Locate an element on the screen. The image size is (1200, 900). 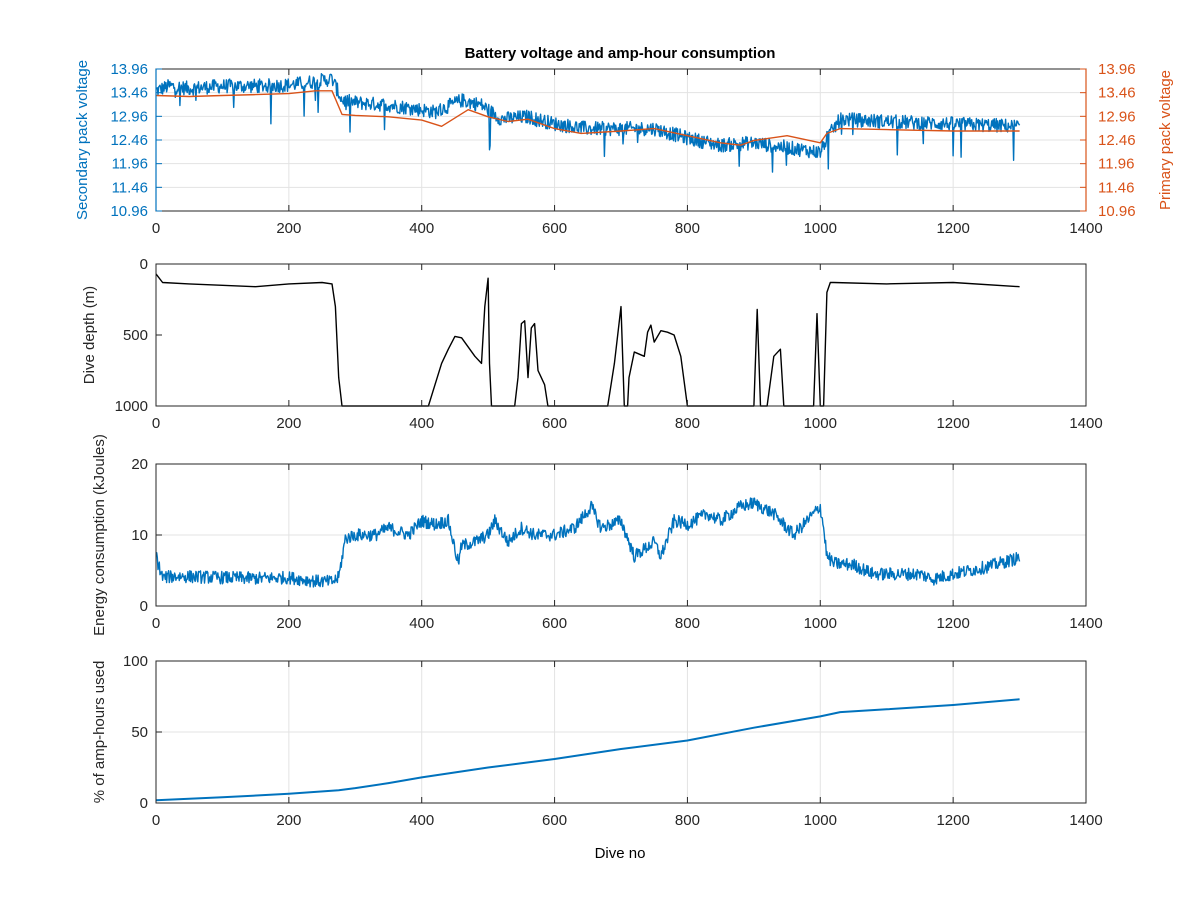
y-axis-label: Energy consumption (kJoules) is located at coordinates (99, 535).